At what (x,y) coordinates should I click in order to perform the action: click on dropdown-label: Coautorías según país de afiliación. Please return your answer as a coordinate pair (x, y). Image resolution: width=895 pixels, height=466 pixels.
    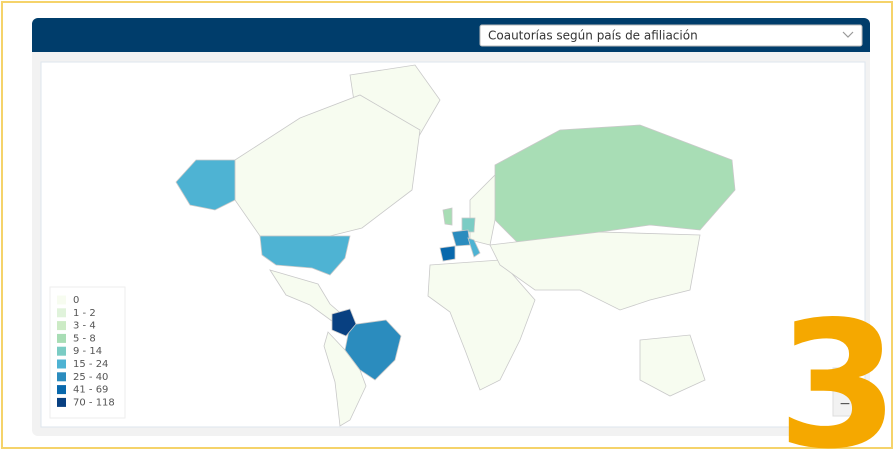
    Looking at the image, I should click on (593, 36).